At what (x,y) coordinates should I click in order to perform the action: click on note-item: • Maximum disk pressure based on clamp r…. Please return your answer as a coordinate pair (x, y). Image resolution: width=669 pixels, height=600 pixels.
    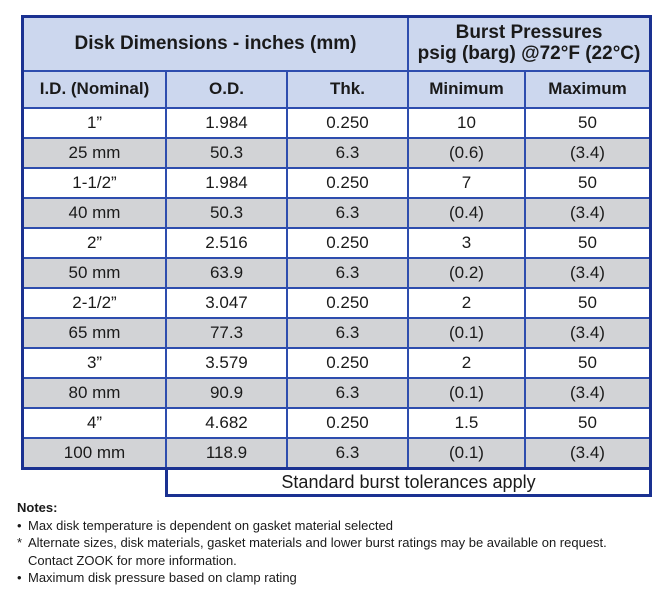
    Looking at the image, I should click on (337, 578).